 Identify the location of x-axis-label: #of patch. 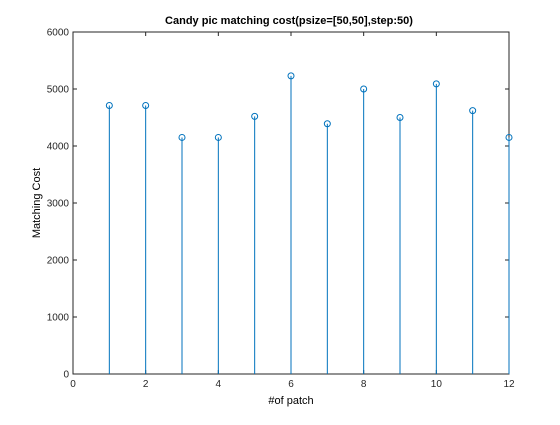
(290, 401).